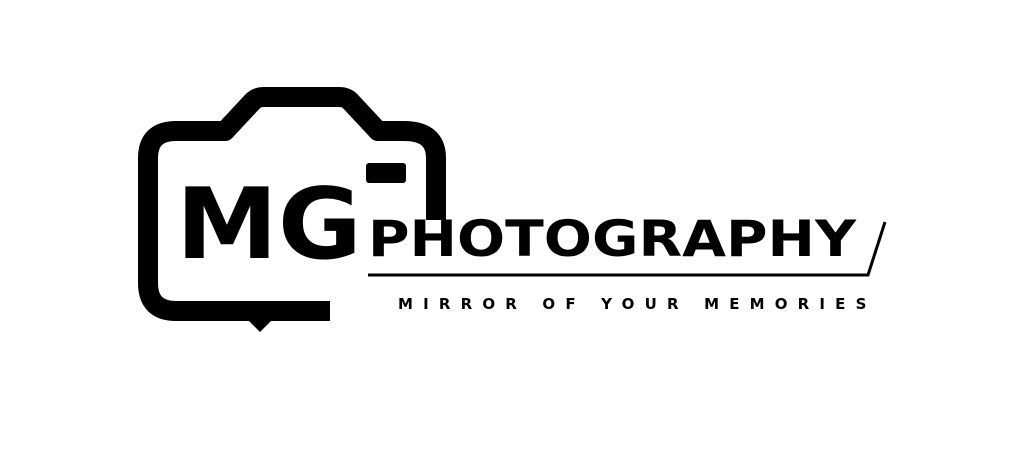 This screenshot has width=1024, height=457. Describe the element at coordinates (612, 239) in the screenshot. I see `brand-word-text: PHOTOGRAPHY` at that location.